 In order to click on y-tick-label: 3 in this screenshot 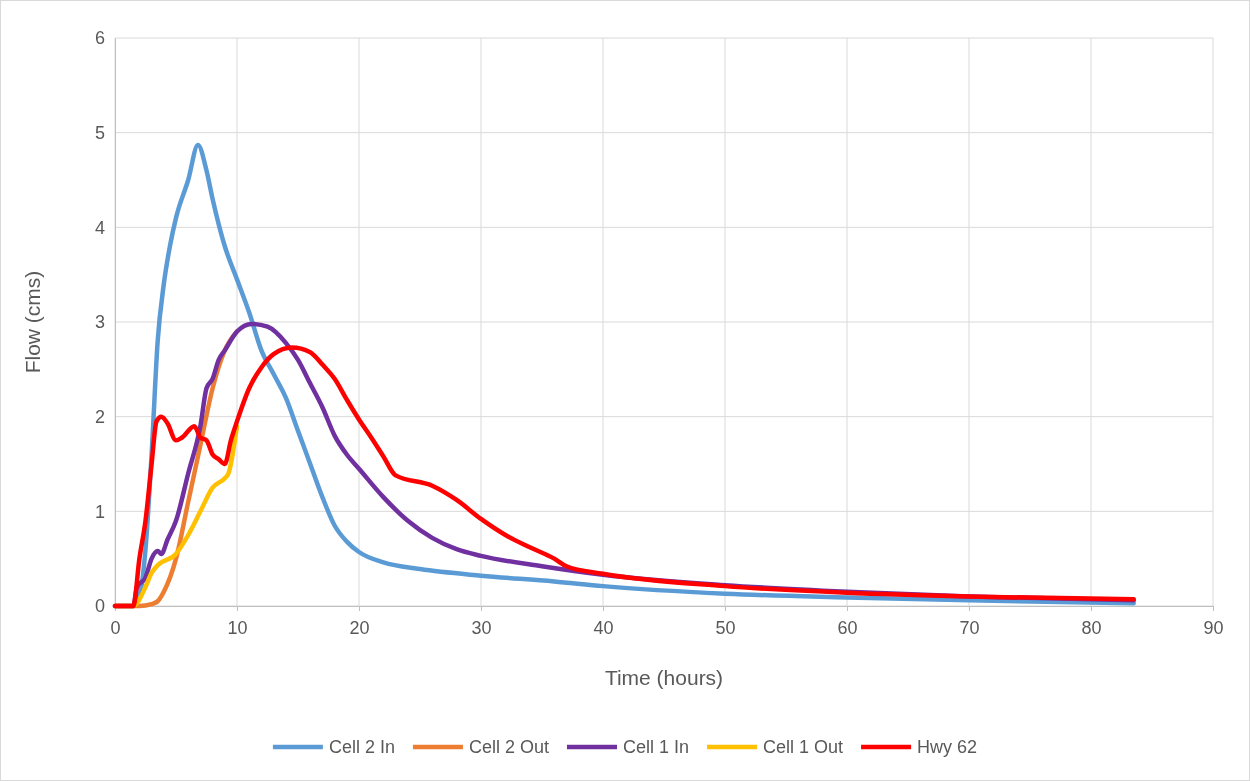, I will do `click(99, 322)`.